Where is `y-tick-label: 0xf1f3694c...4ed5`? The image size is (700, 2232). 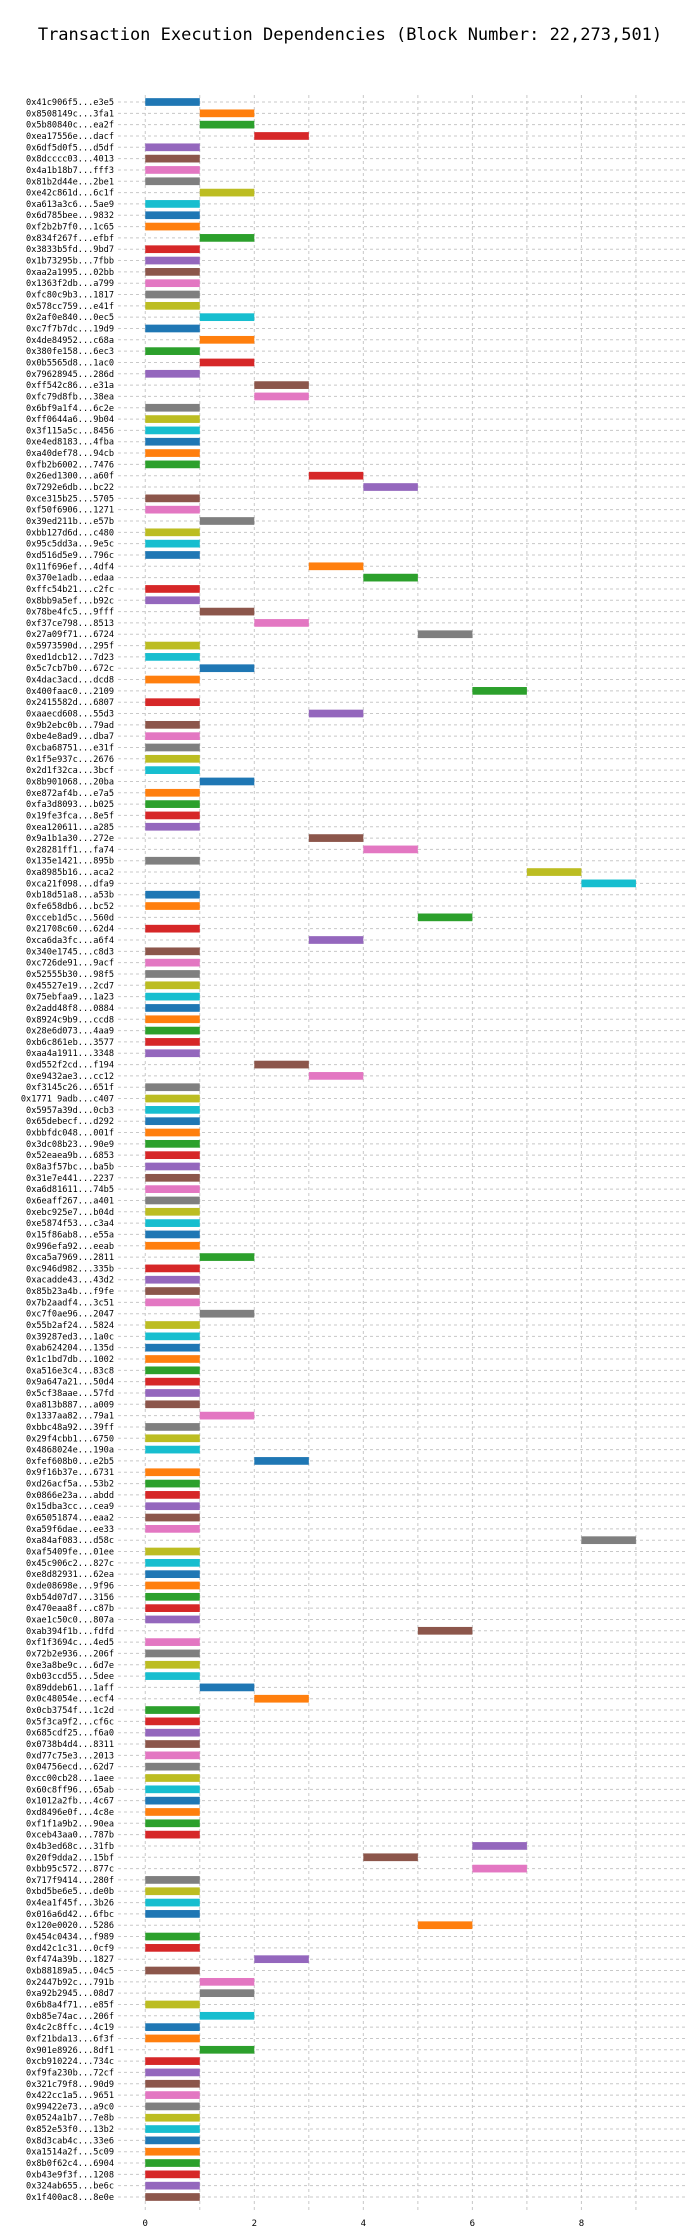
y-tick-label: 0xf1f3694c...4ed5 is located at coordinates (70, 1643).